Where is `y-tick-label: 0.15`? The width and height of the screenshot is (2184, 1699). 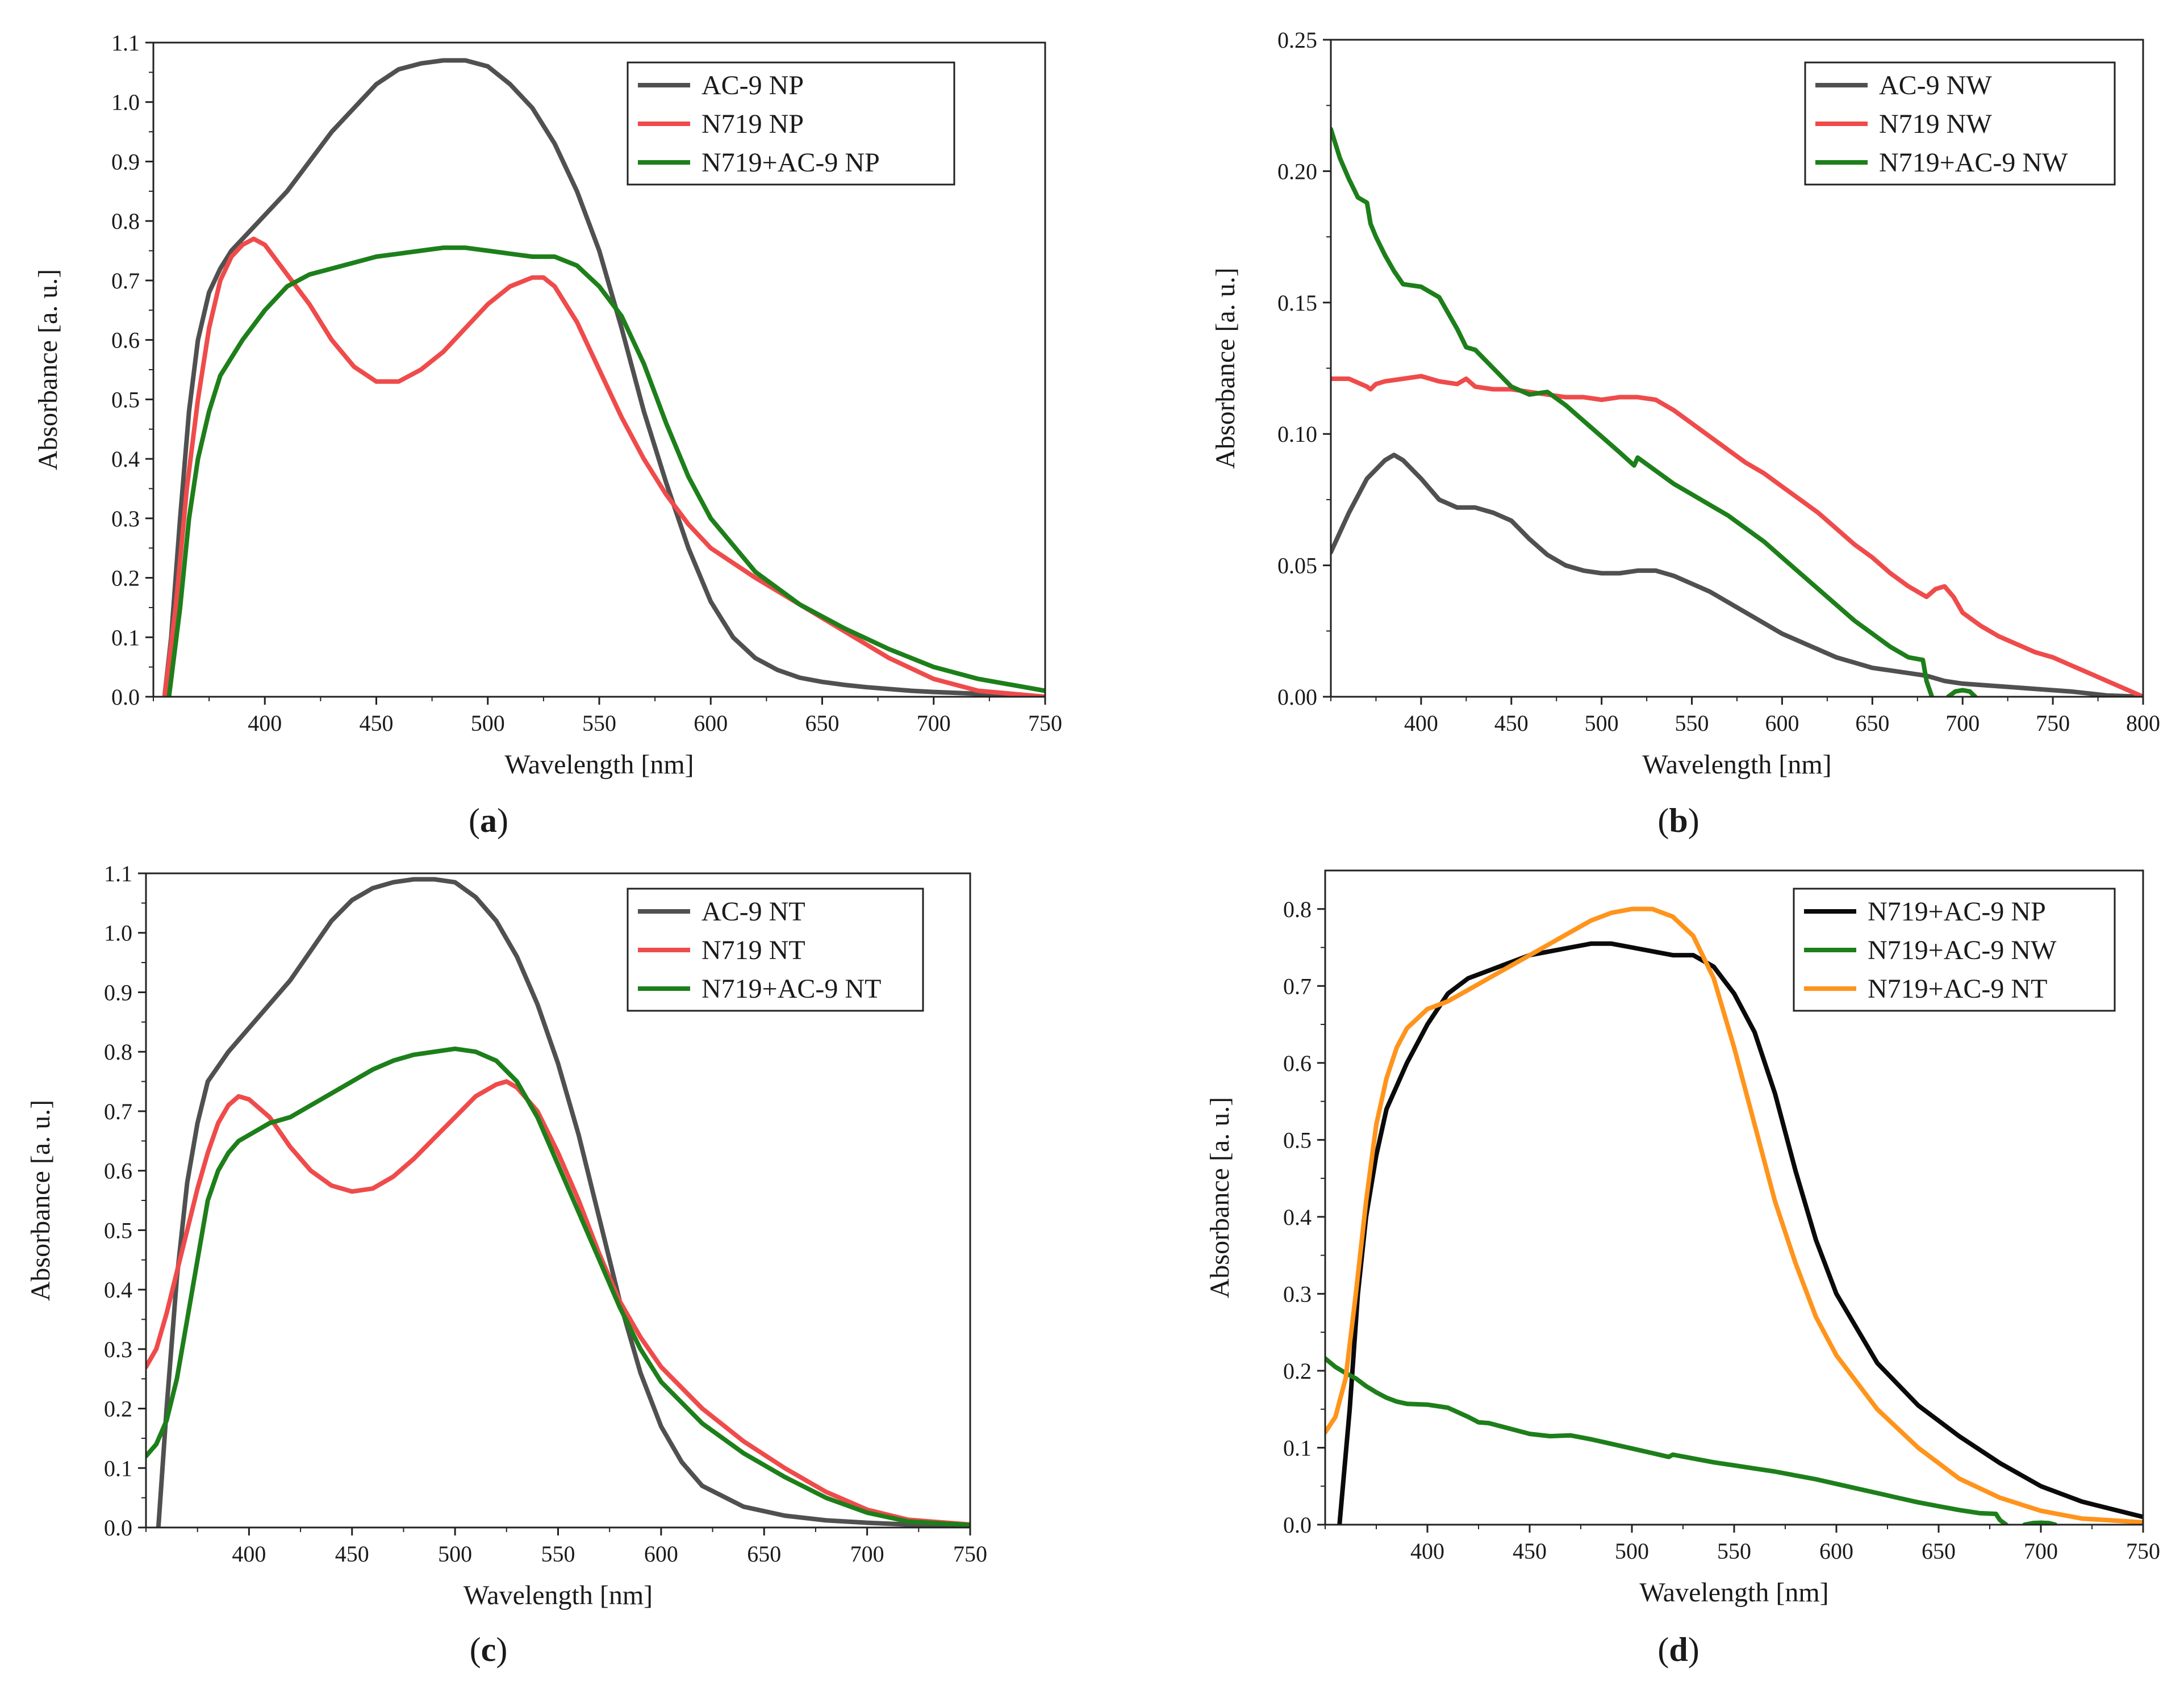 y-tick-label: 0.15 is located at coordinates (1297, 303).